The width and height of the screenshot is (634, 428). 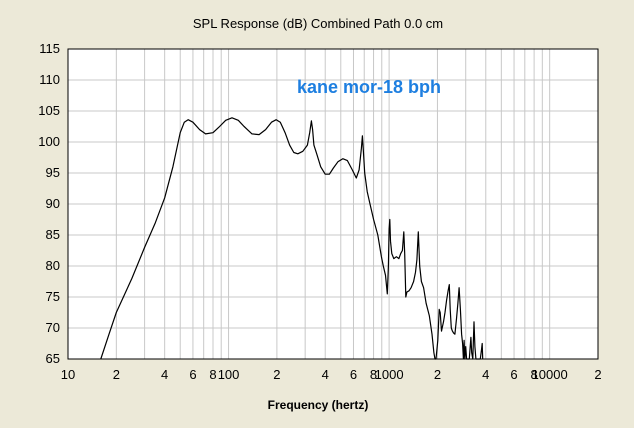 What do you see at coordinates (53, 296) in the screenshot?
I see `y-tick-label: 75` at bounding box center [53, 296].